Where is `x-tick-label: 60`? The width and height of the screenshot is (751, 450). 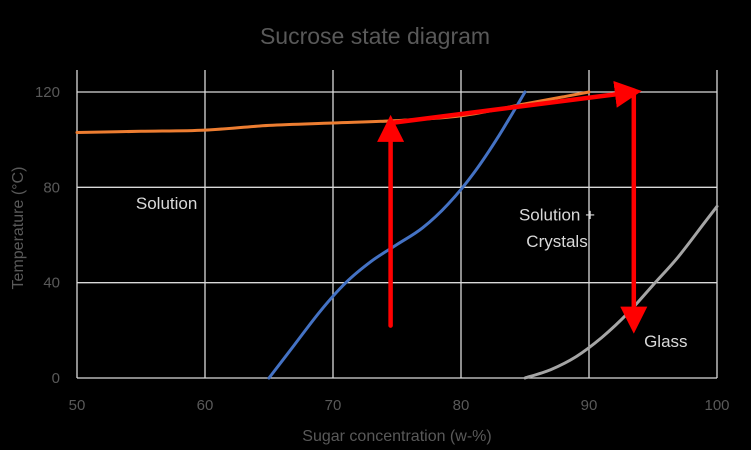
x-tick-label: 60 is located at coordinates (205, 405).